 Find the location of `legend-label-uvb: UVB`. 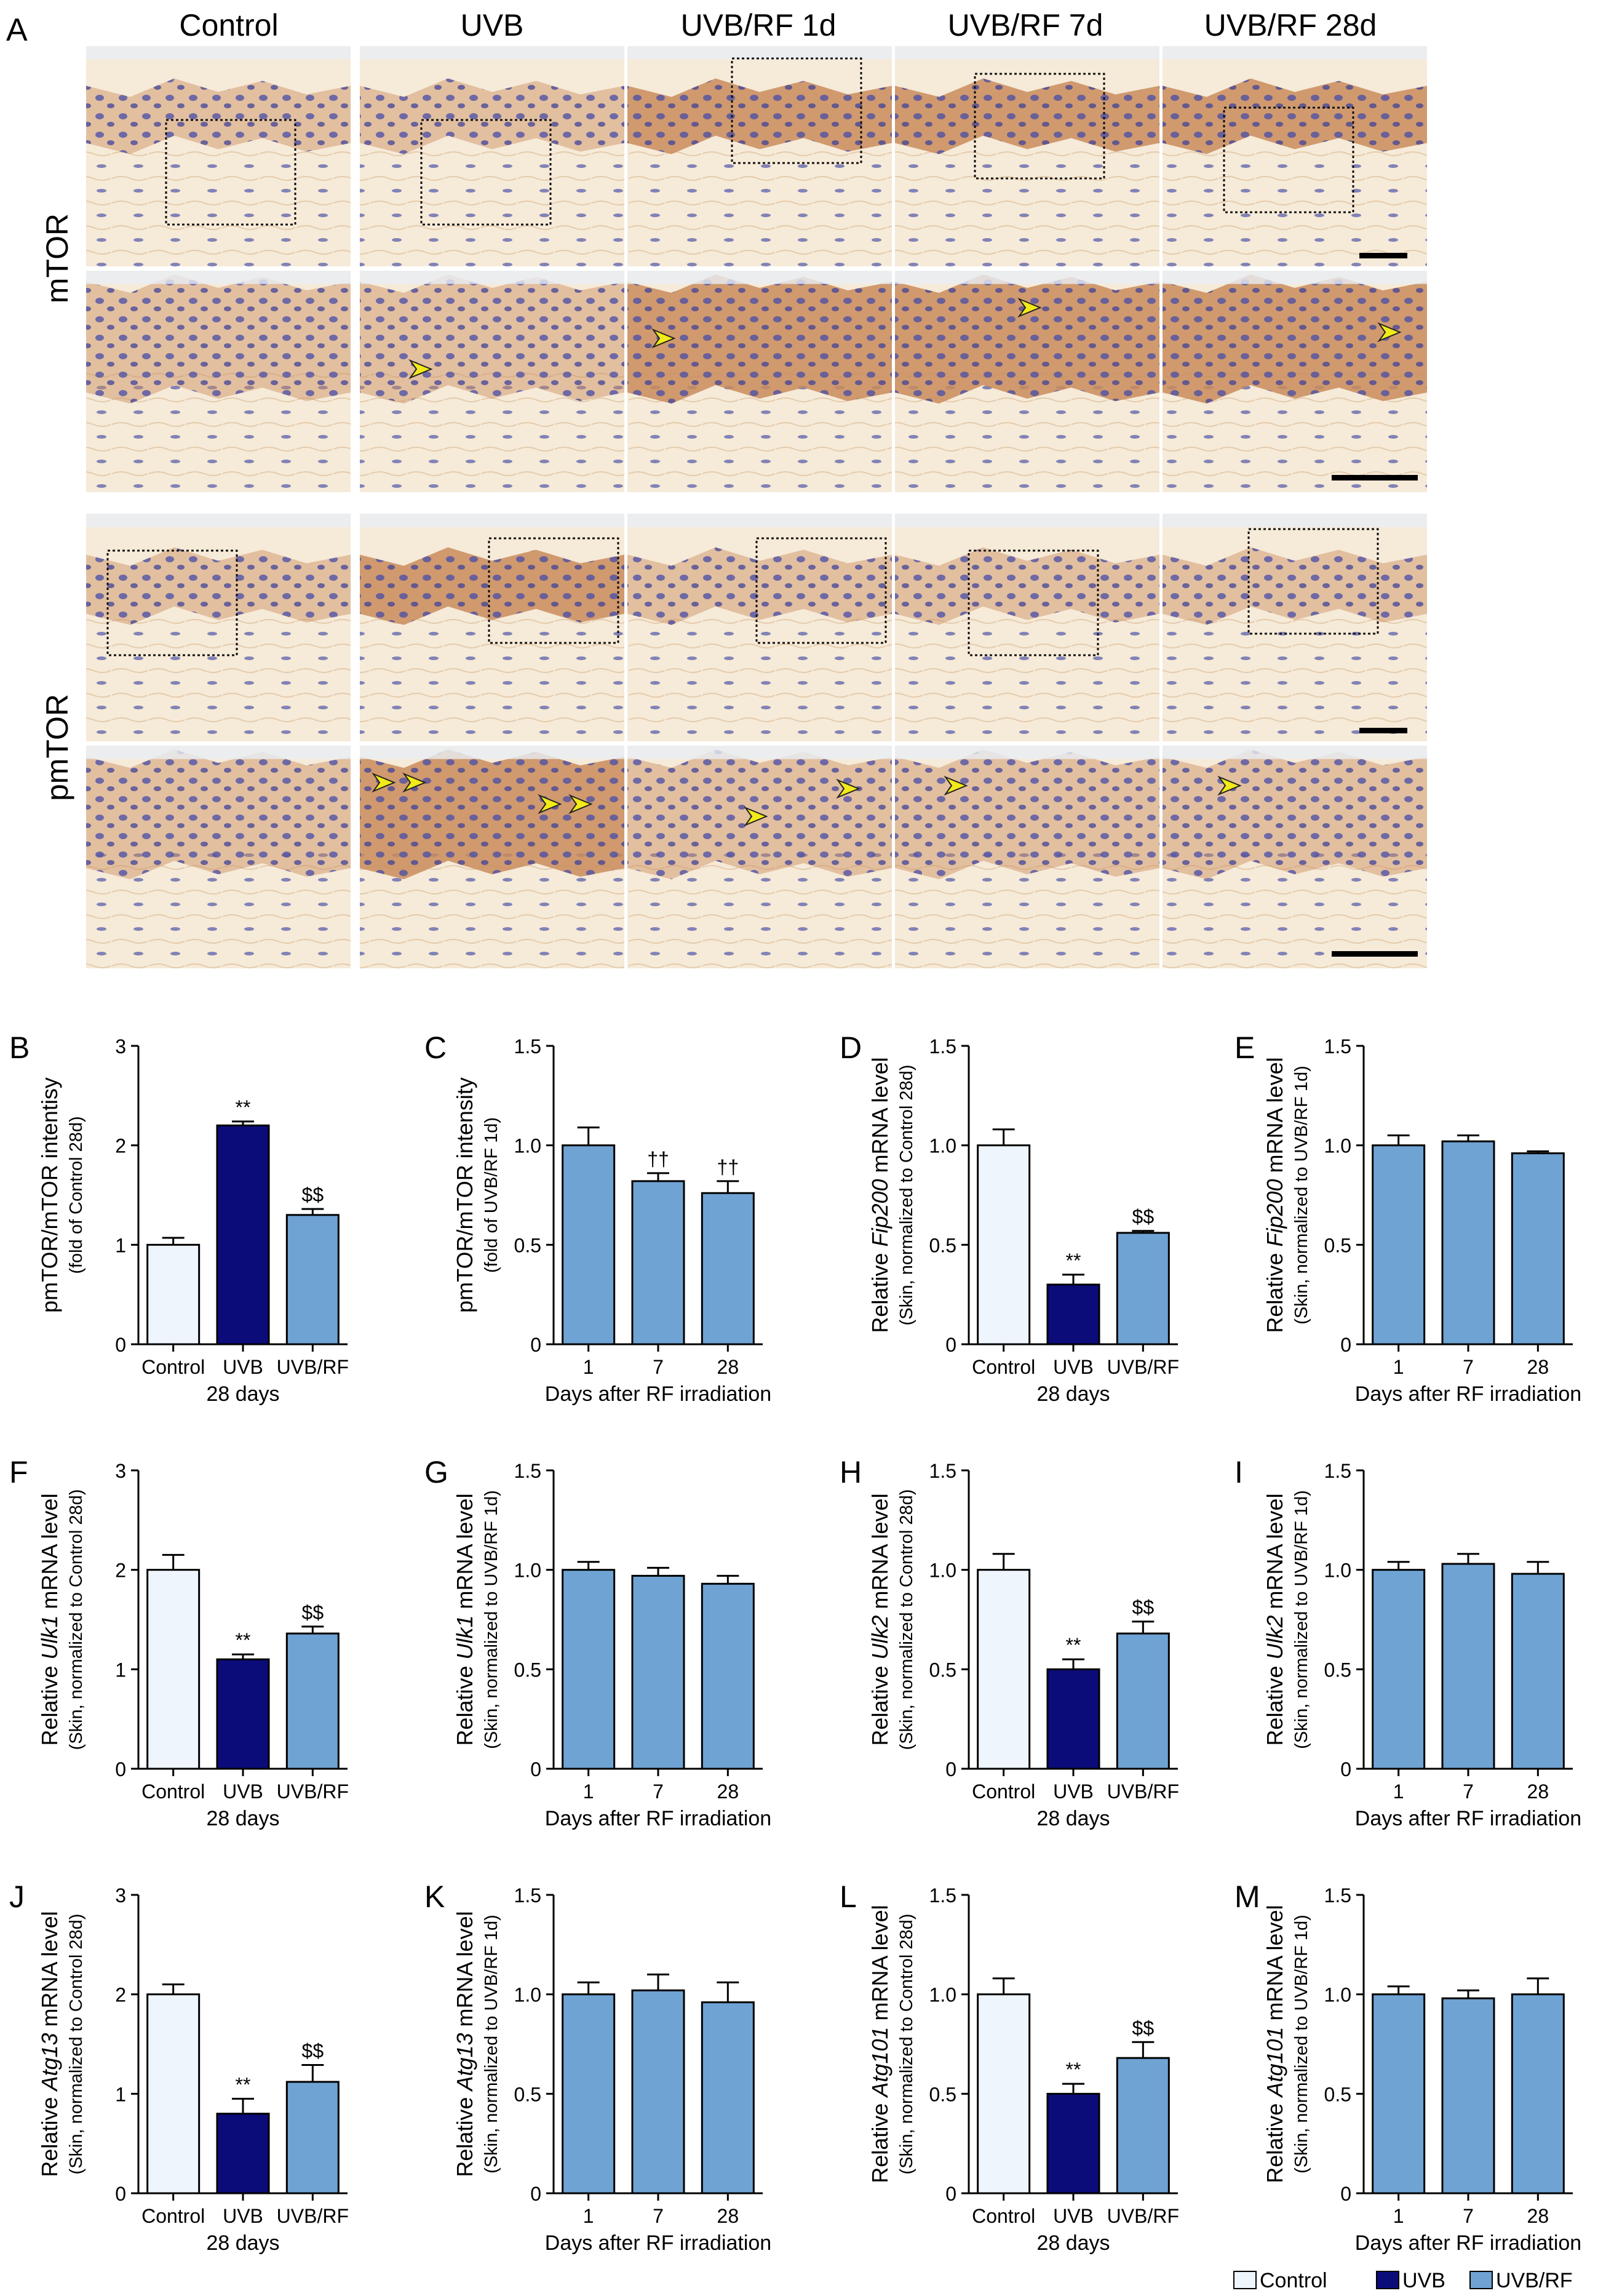

legend-label-uvb: UVB is located at coordinates (1423, 2281).